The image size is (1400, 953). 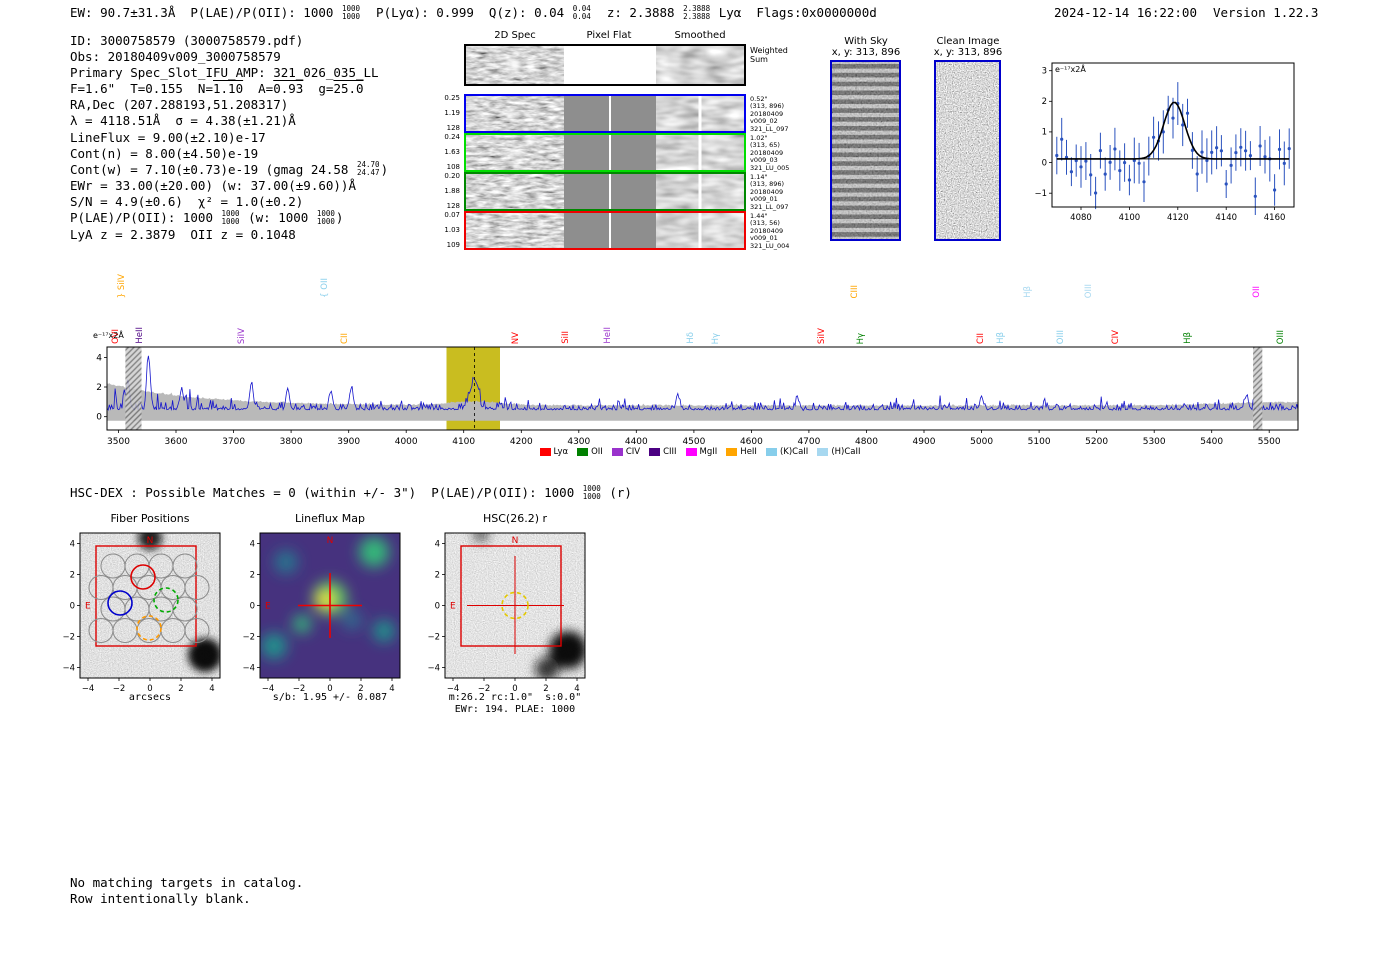 I want to click on info-line: LyA z = 2.3879 OII z = 0.1048, so click(x=183, y=234).